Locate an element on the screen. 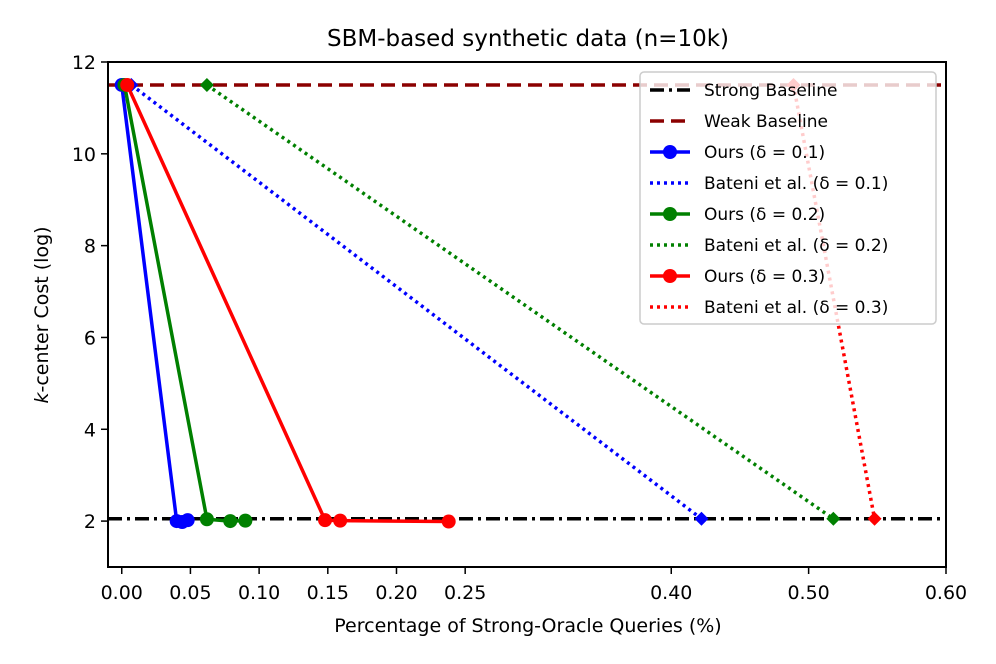 This screenshot has height=664, width=996. x-tick-label: 0.60 is located at coordinates (946, 593).